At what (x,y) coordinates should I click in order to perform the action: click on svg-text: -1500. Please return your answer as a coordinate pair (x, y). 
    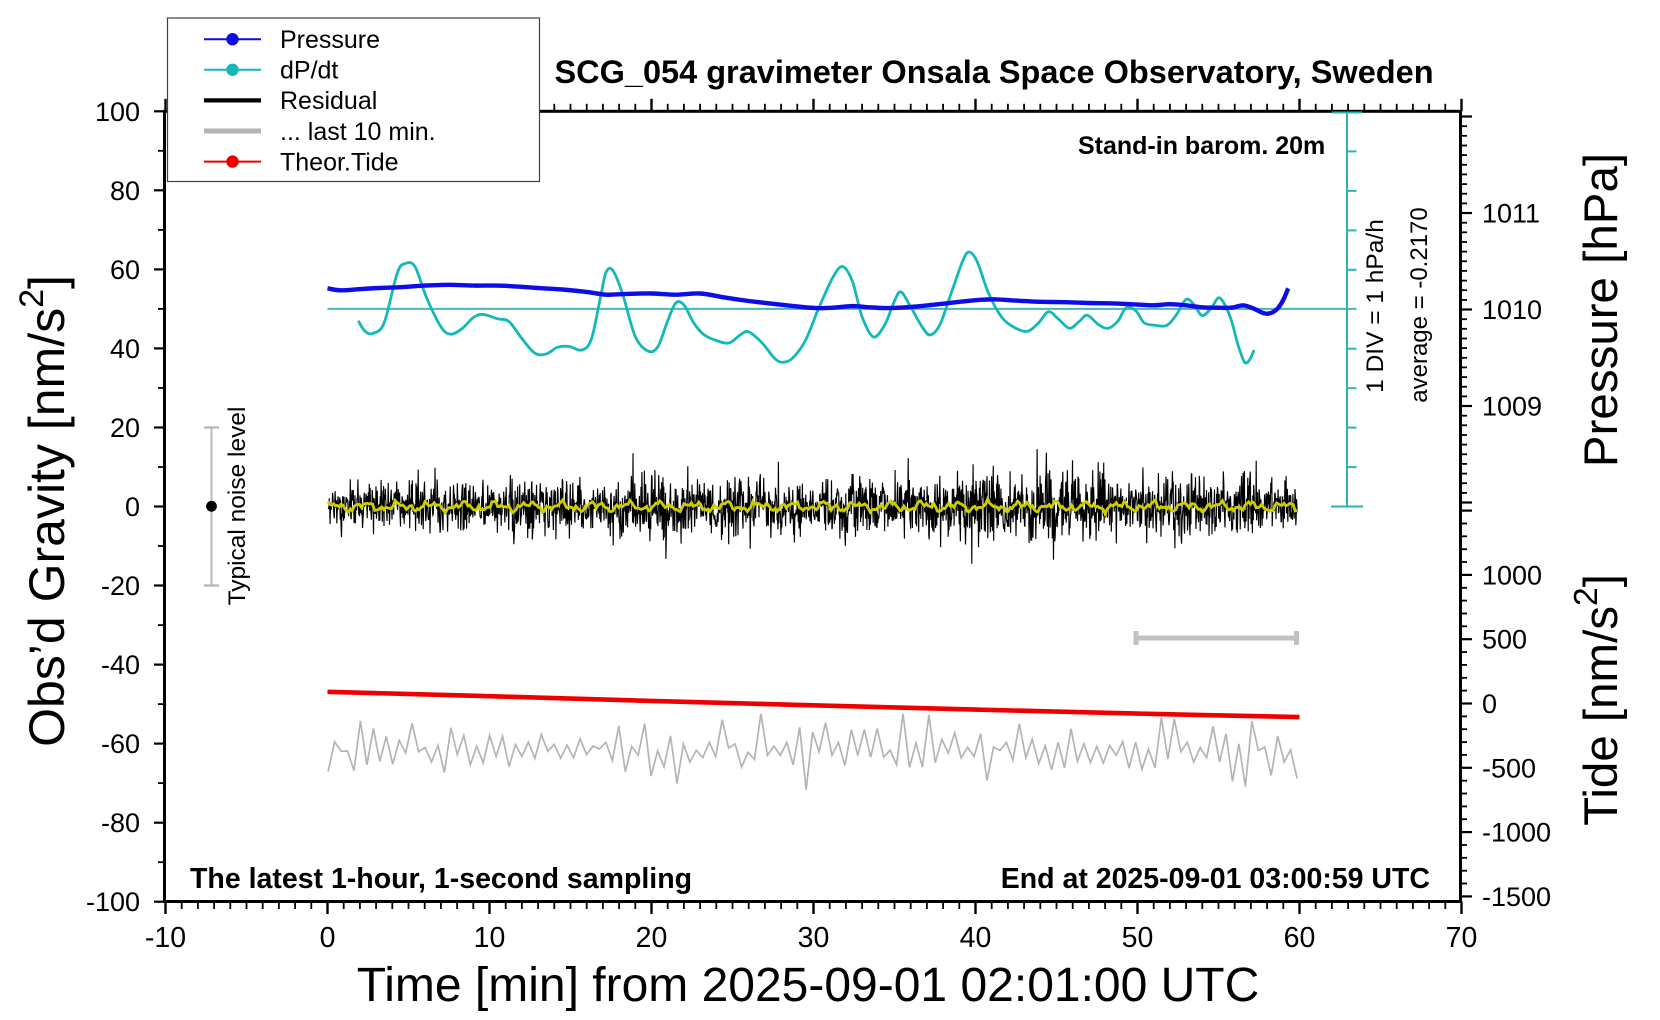
    Looking at the image, I should click on (1516, 897).